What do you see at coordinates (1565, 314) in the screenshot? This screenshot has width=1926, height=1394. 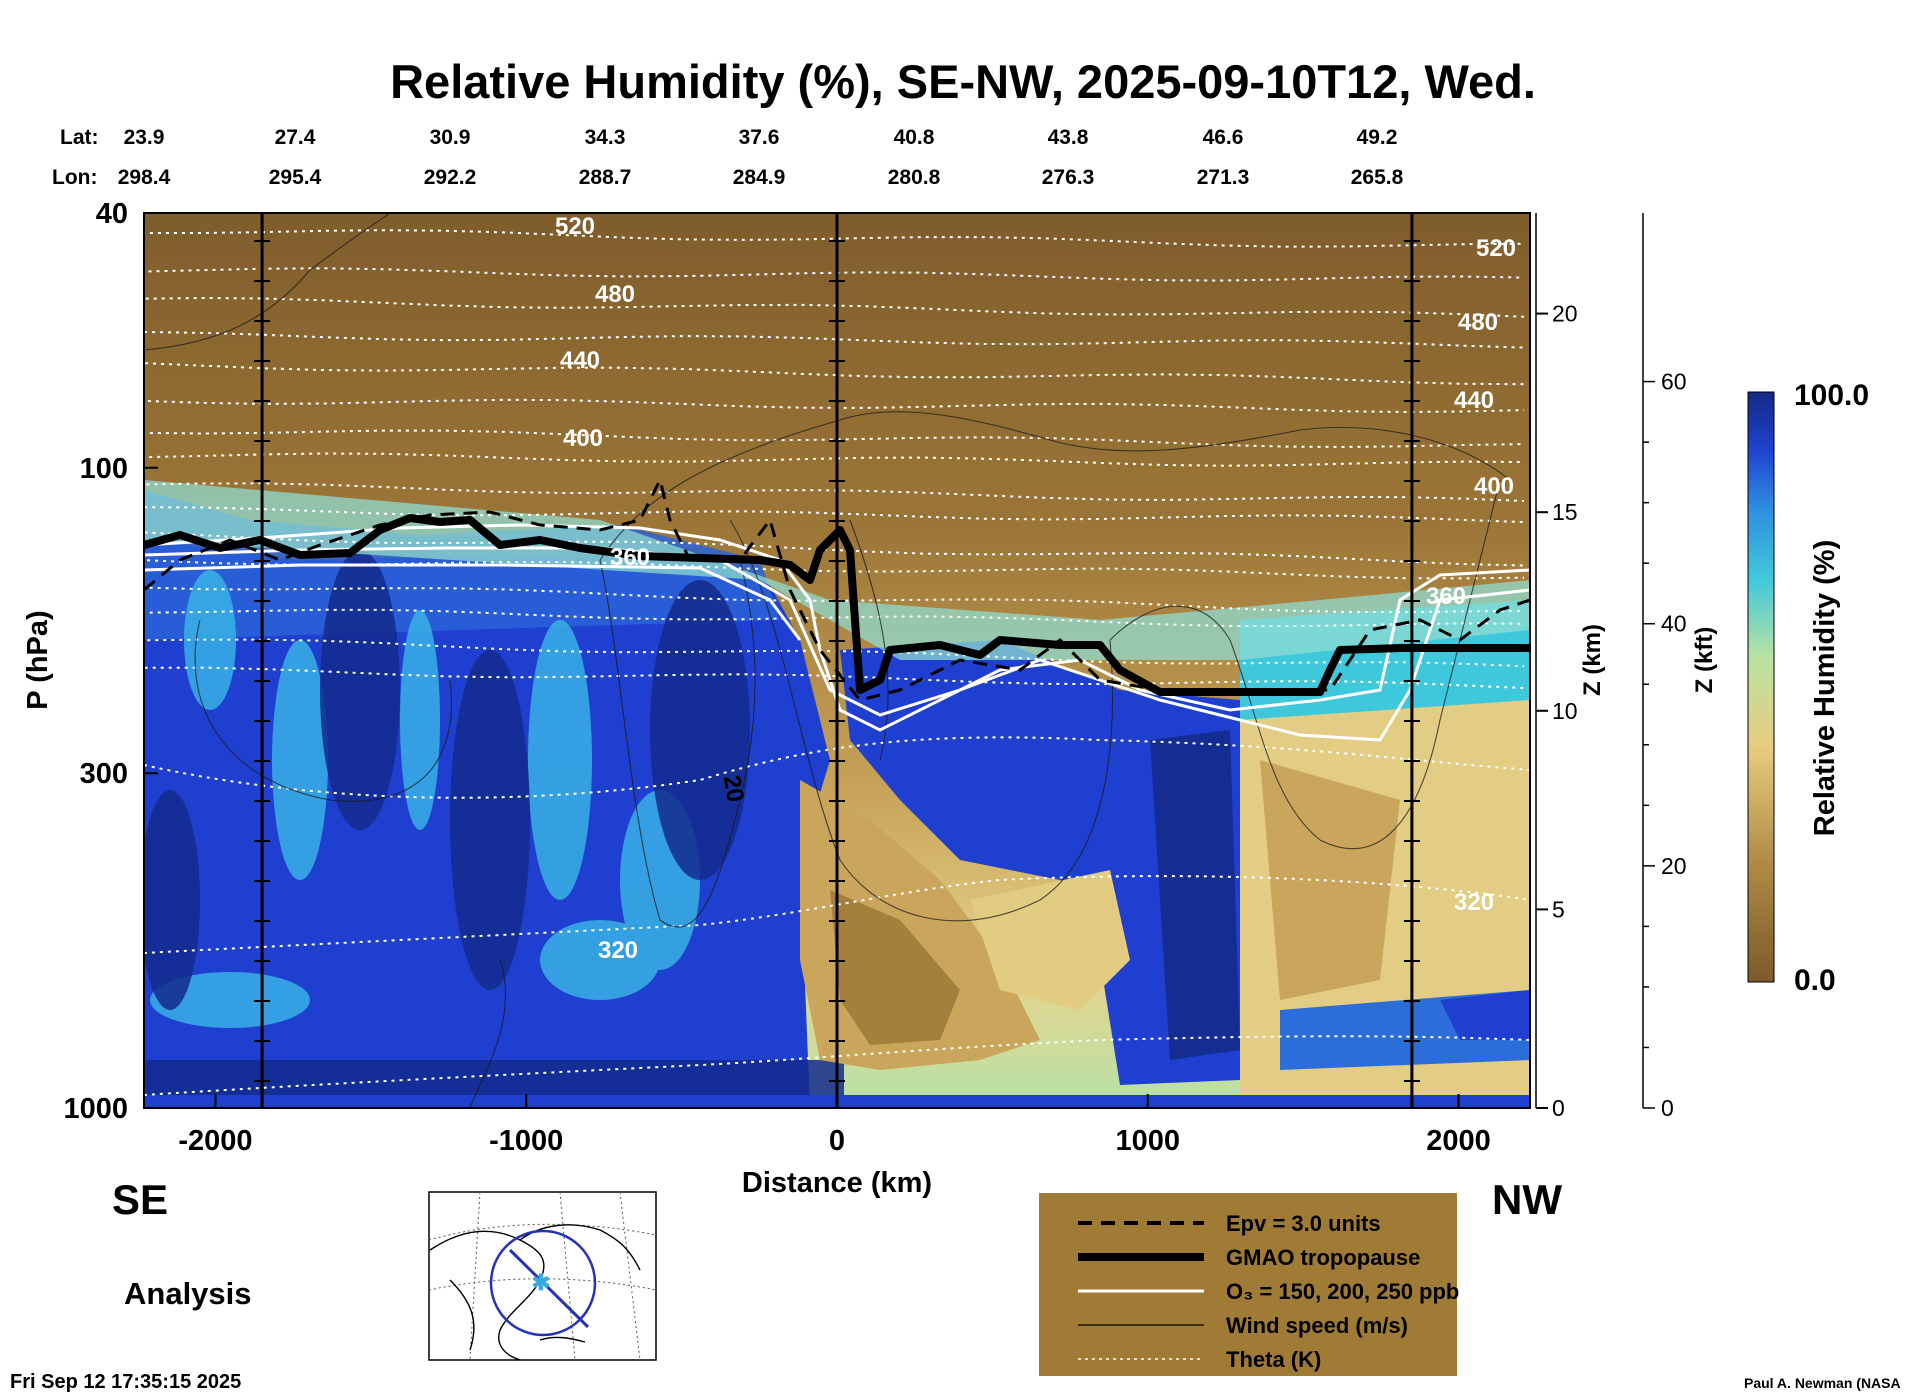 I see `z-km-tick-label: 20` at bounding box center [1565, 314].